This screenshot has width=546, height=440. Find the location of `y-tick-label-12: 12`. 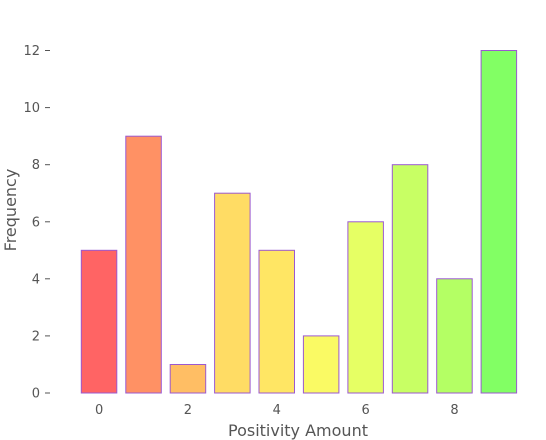

y-tick-label-12: 12 is located at coordinates (31, 51).